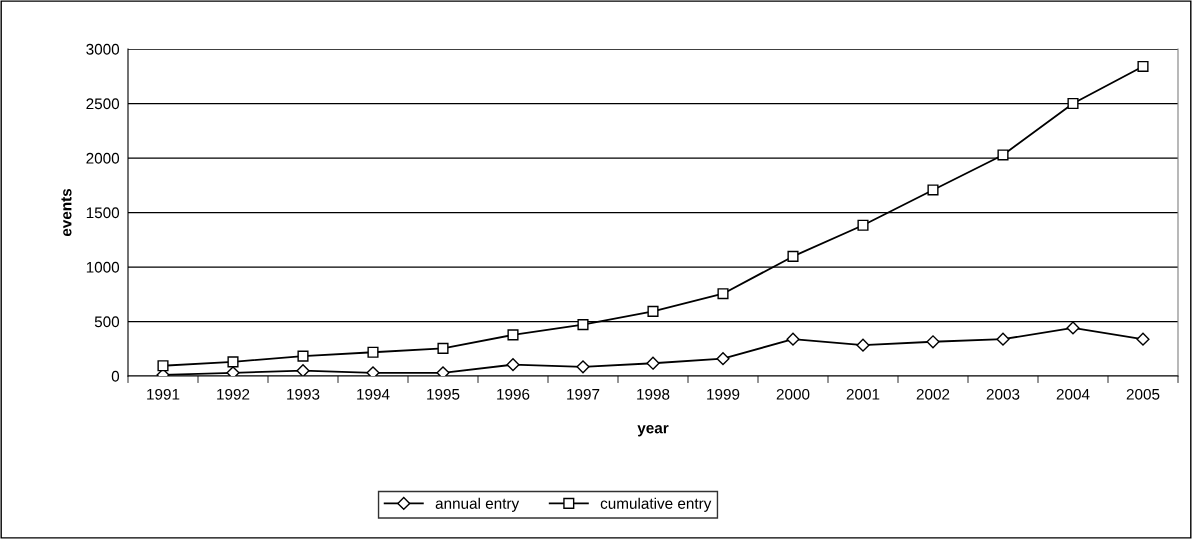 The width and height of the screenshot is (1192, 539). What do you see at coordinates (513, 394) in the screenshot?
I see `x-tick-label: 1996` at bounding box center [513, 394].